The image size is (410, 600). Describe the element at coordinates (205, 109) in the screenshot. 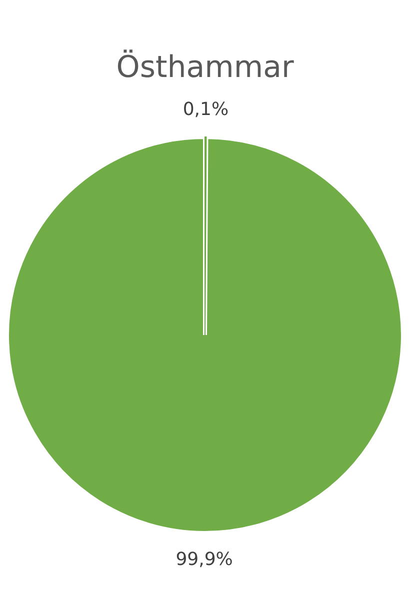

I see `data-label: 0,1%` at that location.